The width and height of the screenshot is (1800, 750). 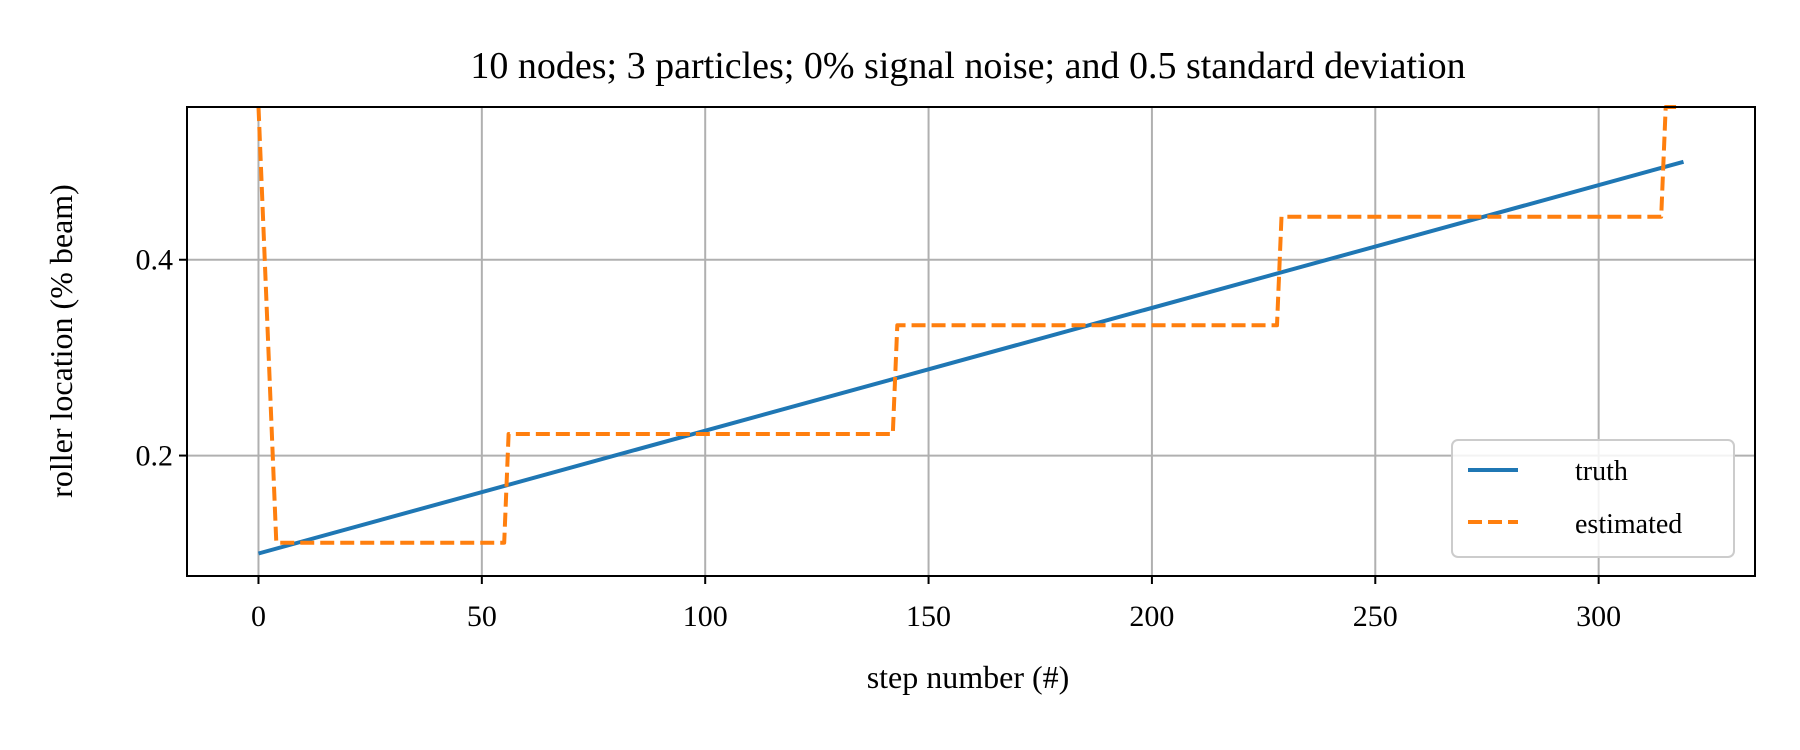 I want to click on y-tick-label: 0.2, so click(x=155, y=456).